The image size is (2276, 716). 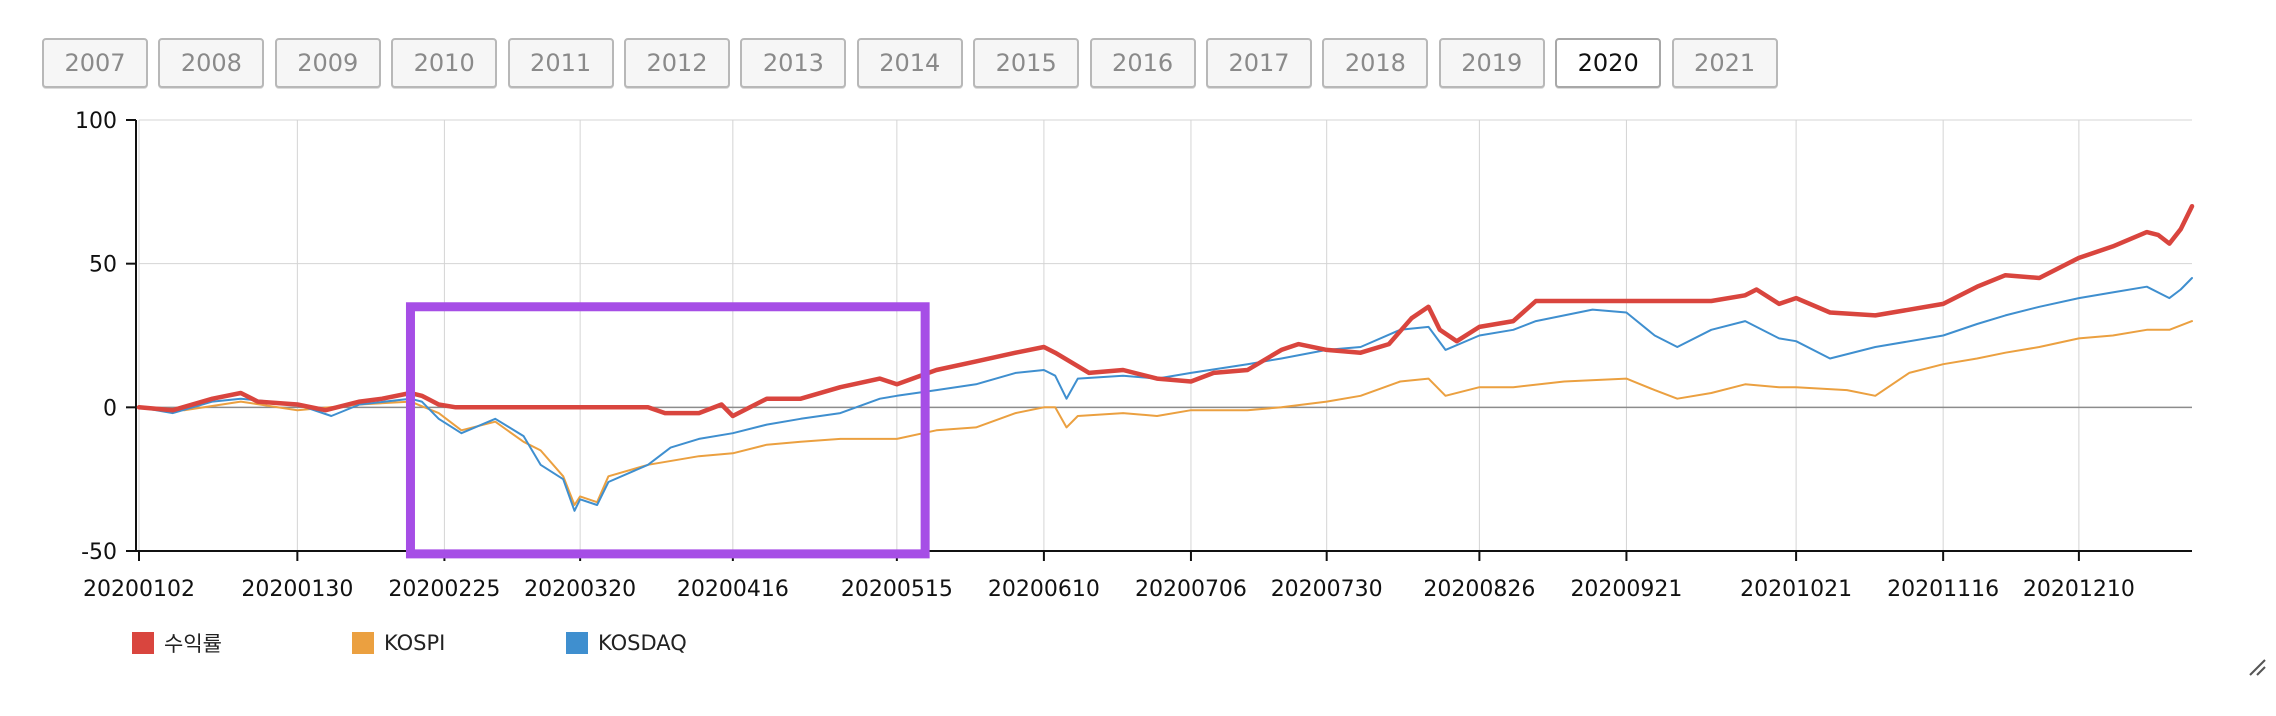 I want to click on year-tab-2016: 2016, so click(x=1142, y=63).